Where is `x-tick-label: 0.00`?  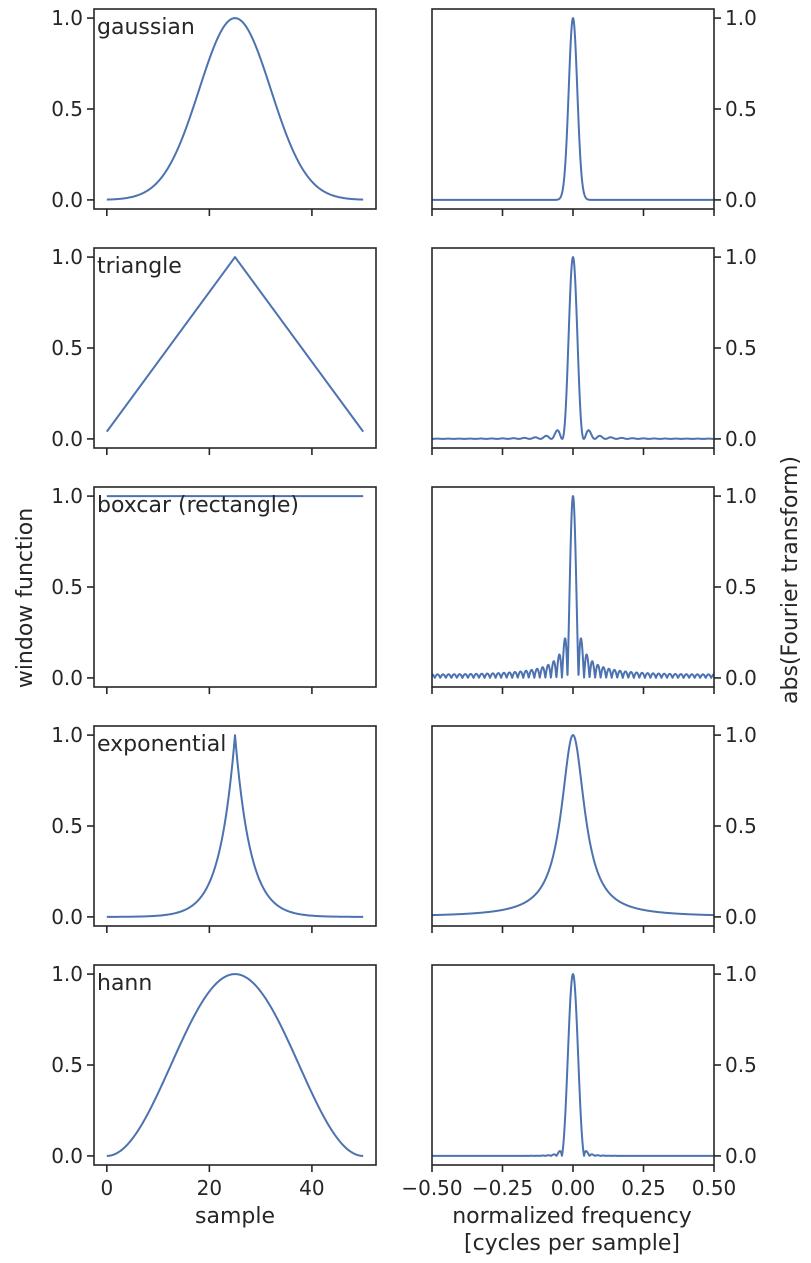
x-tick-label: 0.00 is located at coordinates (573, 1188).